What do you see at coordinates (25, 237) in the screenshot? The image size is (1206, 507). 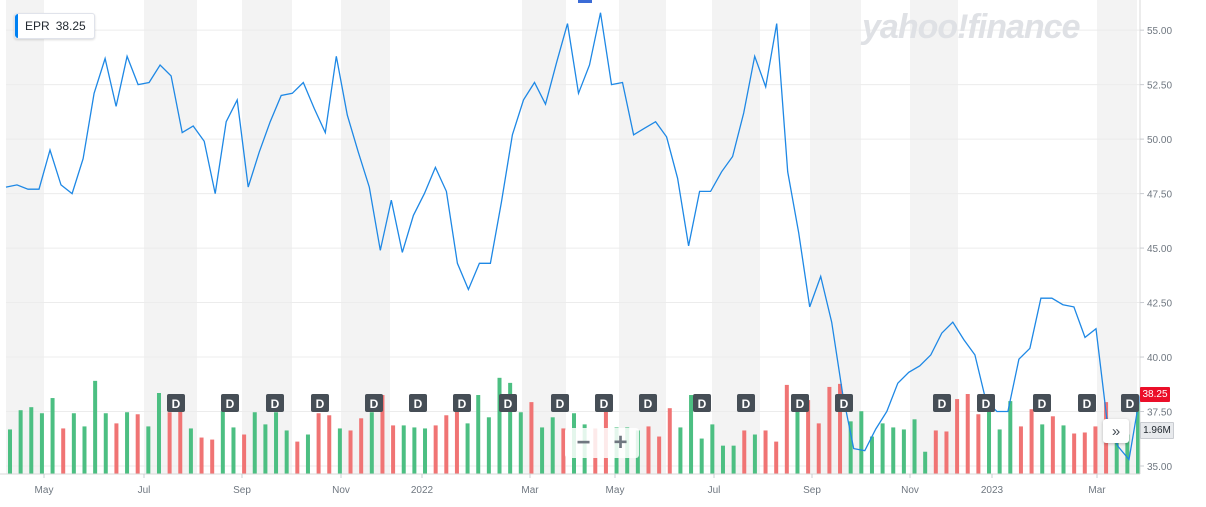 I see `month-band` at bounding box center [25, 237].